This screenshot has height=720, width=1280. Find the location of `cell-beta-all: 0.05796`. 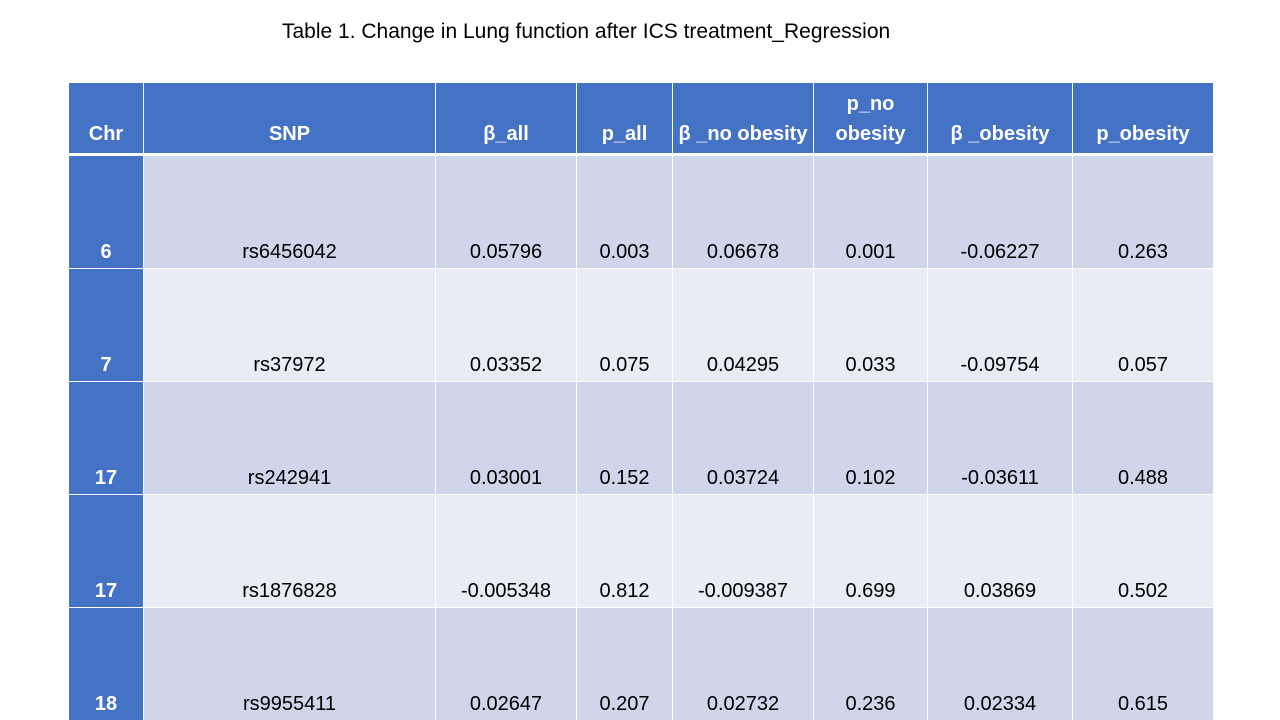

cell-beta-all: 0.05796 is located at coordinates (506, 211).